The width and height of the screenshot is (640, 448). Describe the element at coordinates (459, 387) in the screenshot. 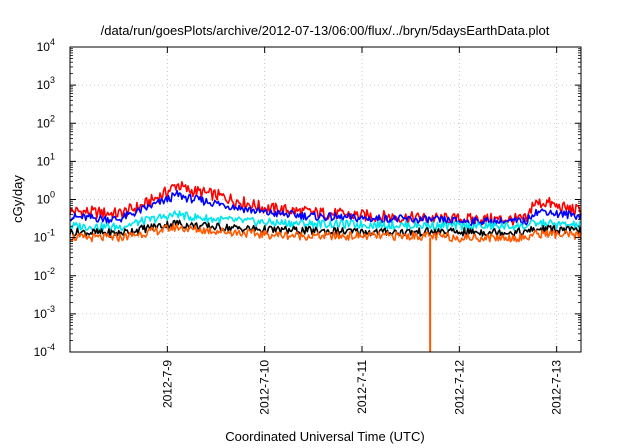

I see `x-tick-label: 2012-7-12` at that location.